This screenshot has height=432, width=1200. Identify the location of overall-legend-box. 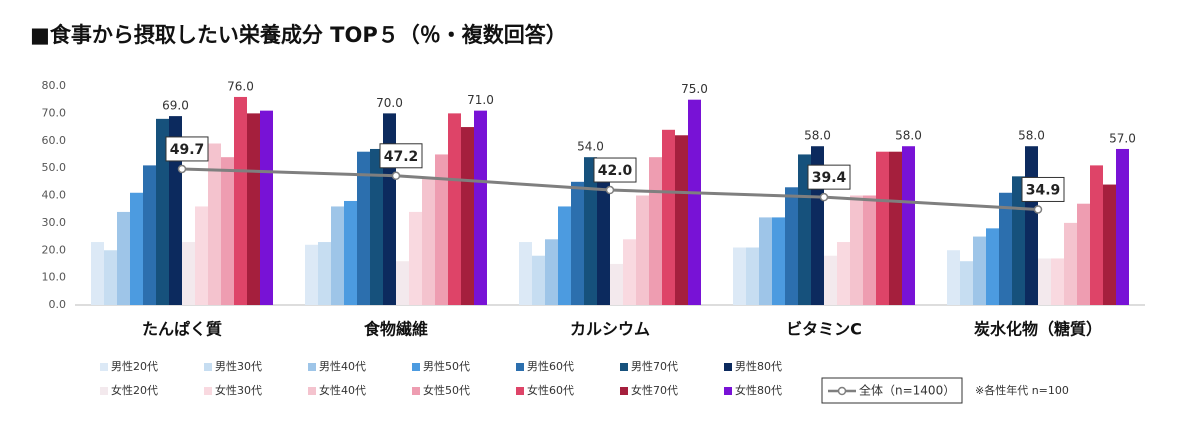
(892, 390).